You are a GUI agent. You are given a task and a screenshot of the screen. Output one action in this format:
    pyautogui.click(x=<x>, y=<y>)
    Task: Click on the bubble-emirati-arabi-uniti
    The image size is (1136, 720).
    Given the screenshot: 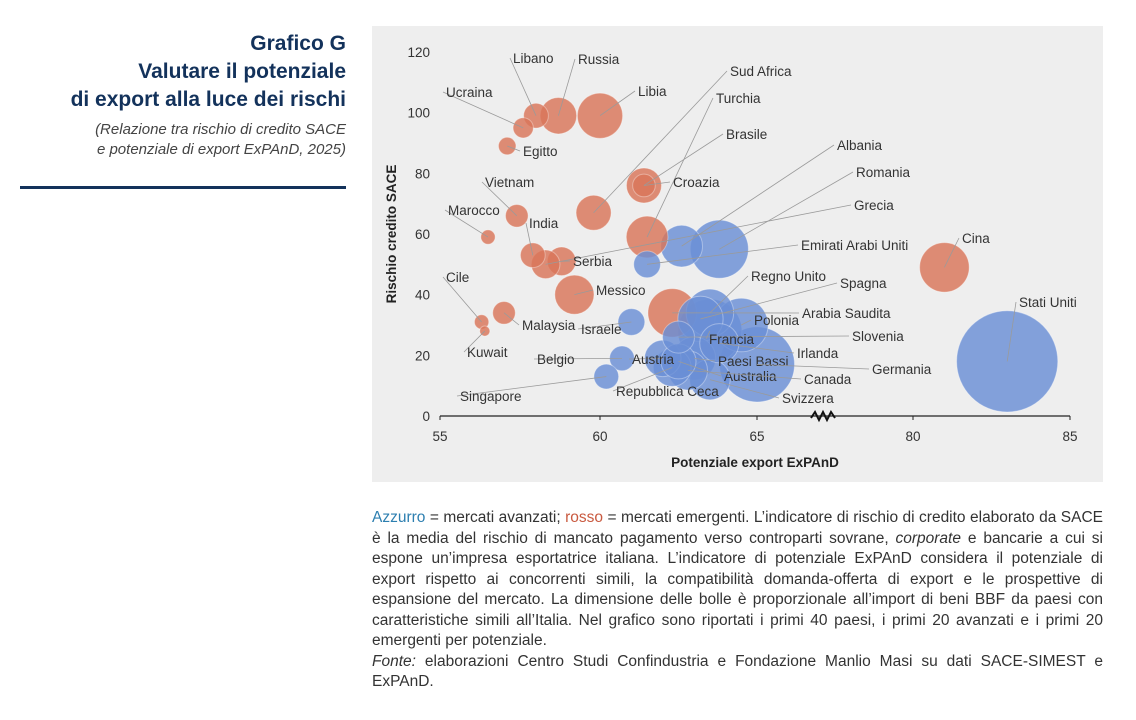 What is the action you would take?
    pyautogui.click(x=647, y=264)
    